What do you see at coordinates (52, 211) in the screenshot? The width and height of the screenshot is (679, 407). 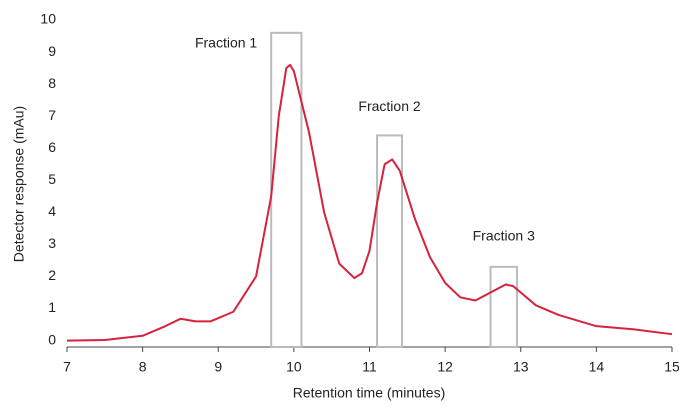 I see `y-tick-label: 4` at bounding box center [52, 211].